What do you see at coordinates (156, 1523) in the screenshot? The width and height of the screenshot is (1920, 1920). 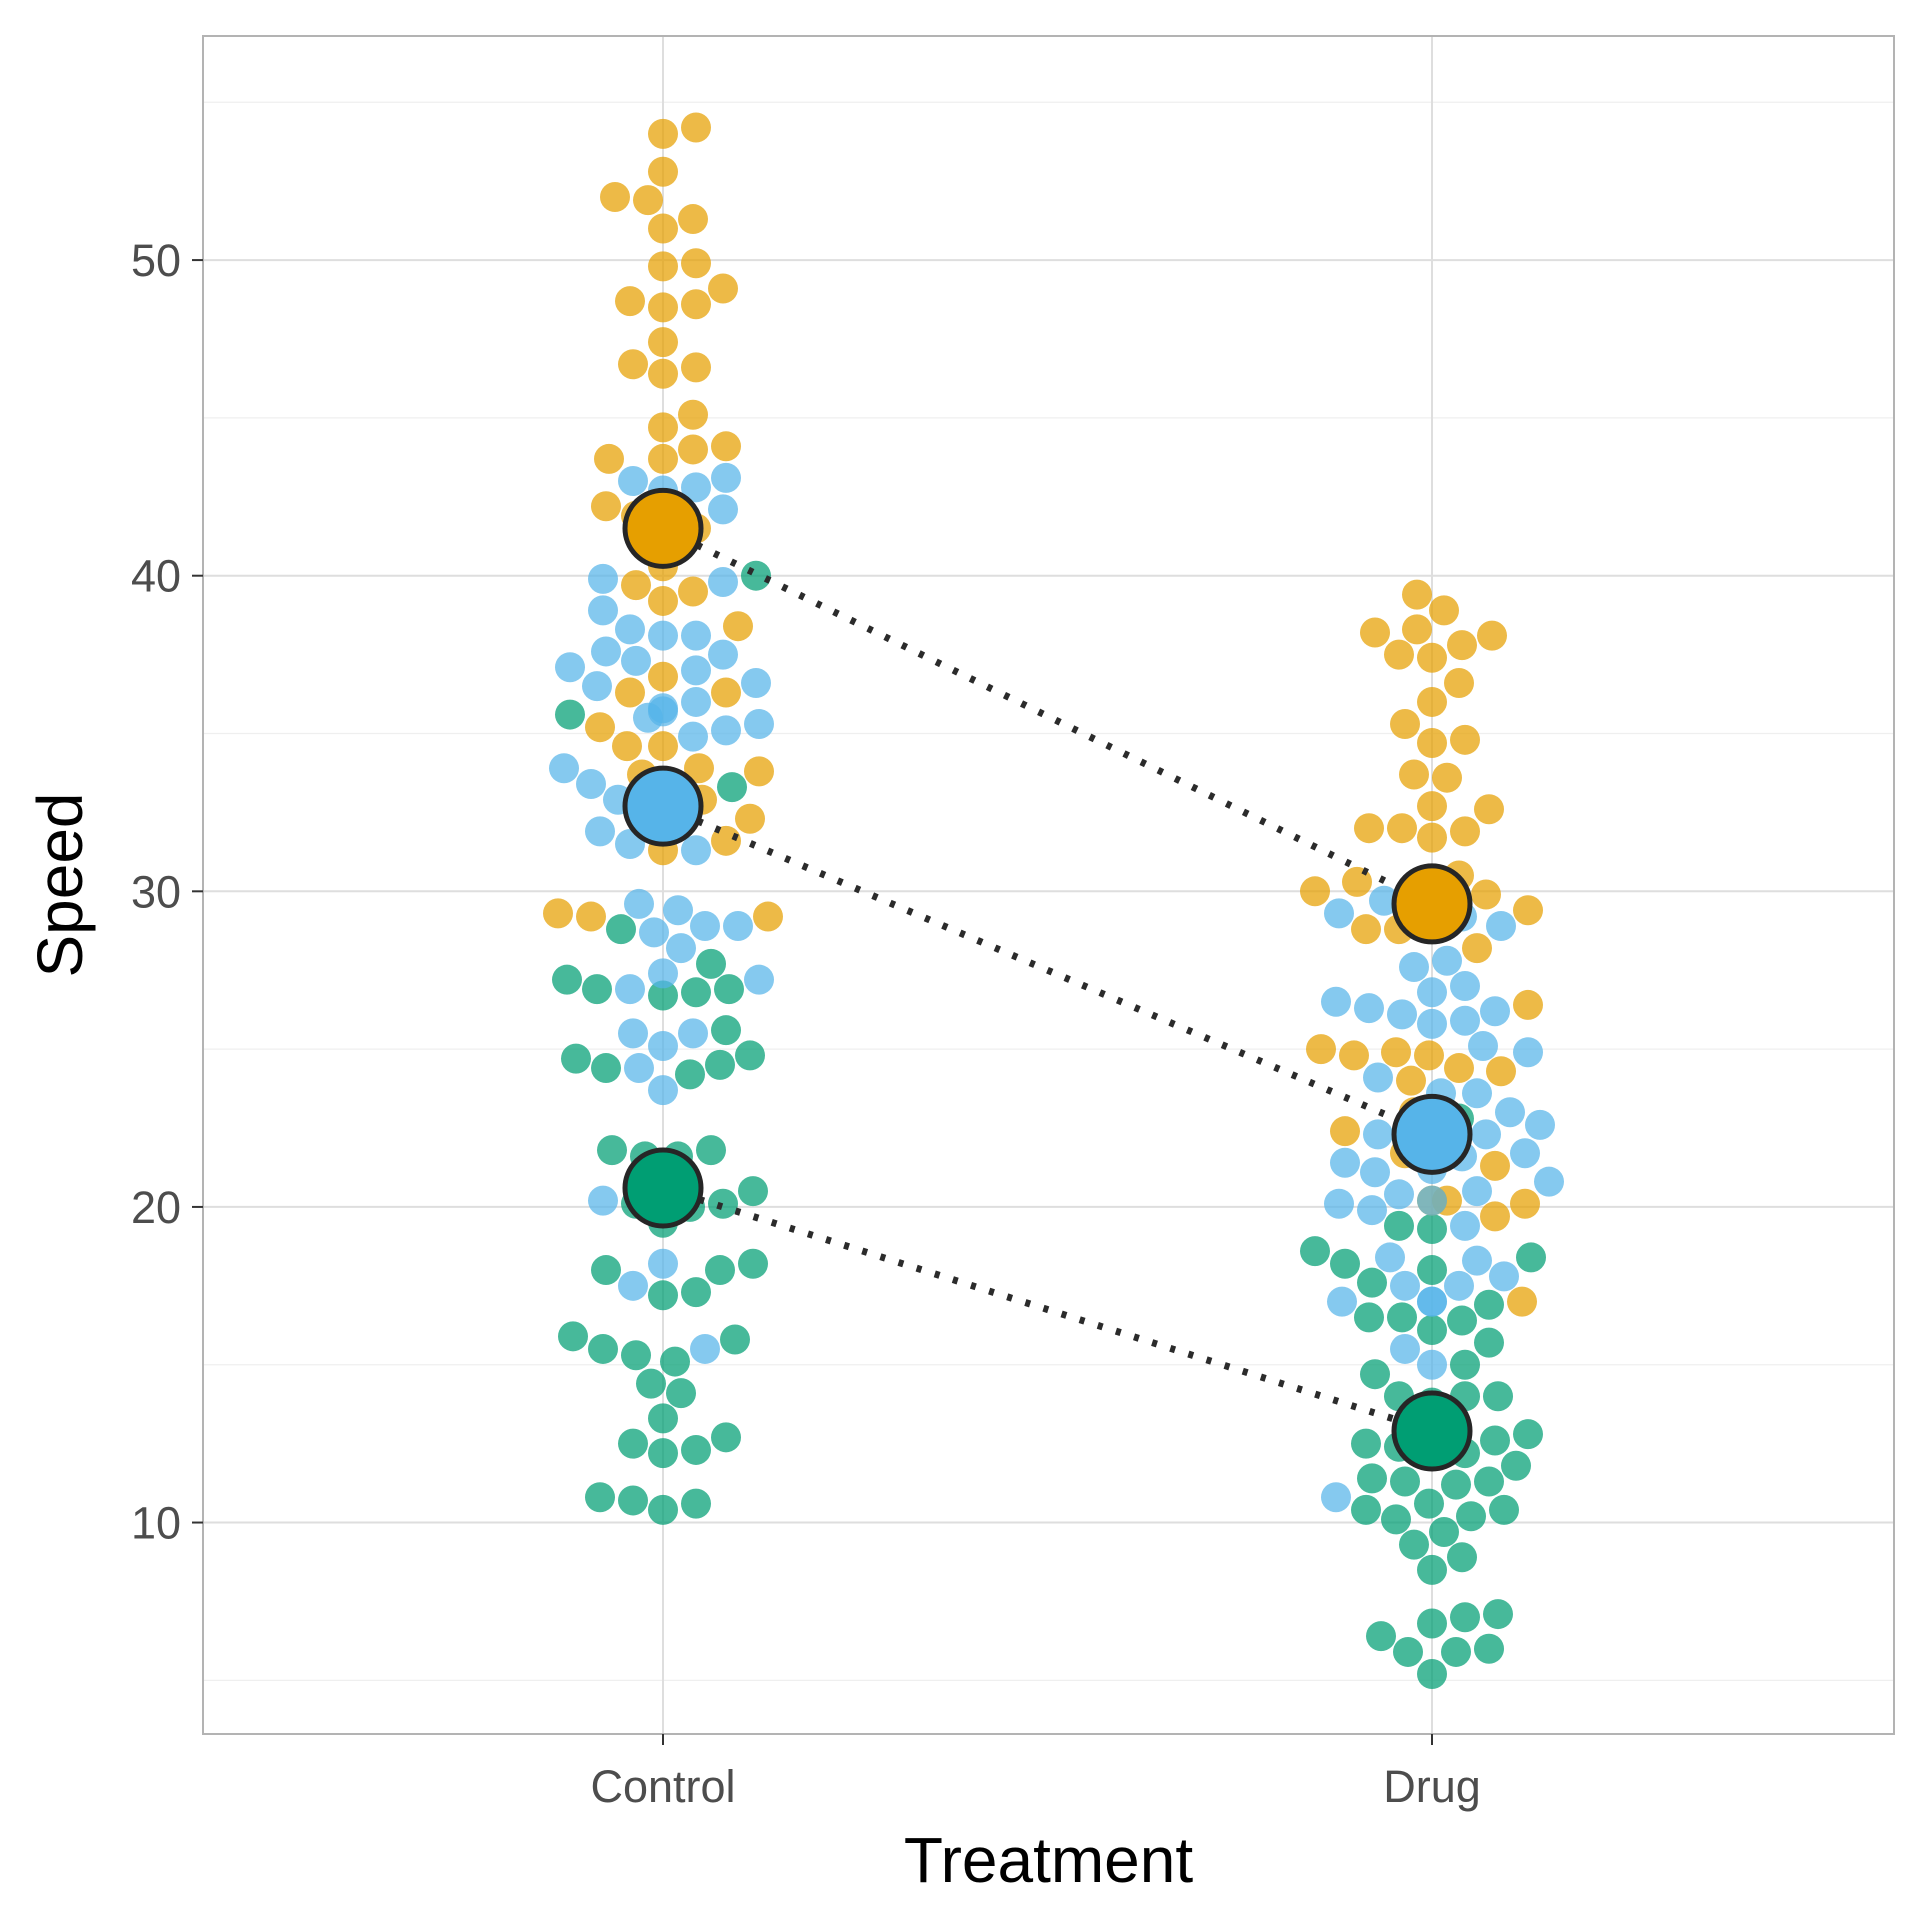 I see `y-tick-label: 10` at bounding box center [156, 1523].